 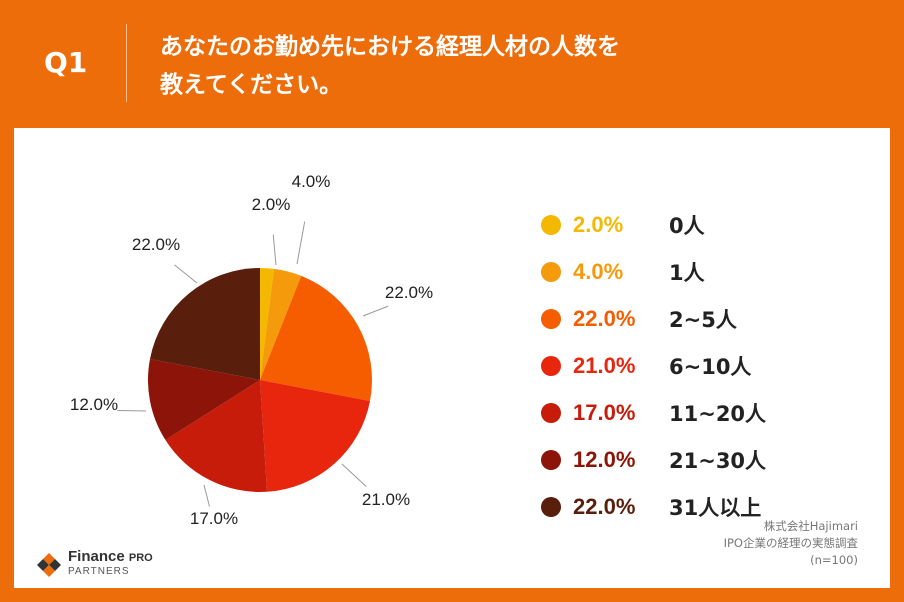 What do you see at coordinates (409, 292) in the screenshot?
I see `pie-label-2-5: 22.0%` at bounding box center [409, 292].